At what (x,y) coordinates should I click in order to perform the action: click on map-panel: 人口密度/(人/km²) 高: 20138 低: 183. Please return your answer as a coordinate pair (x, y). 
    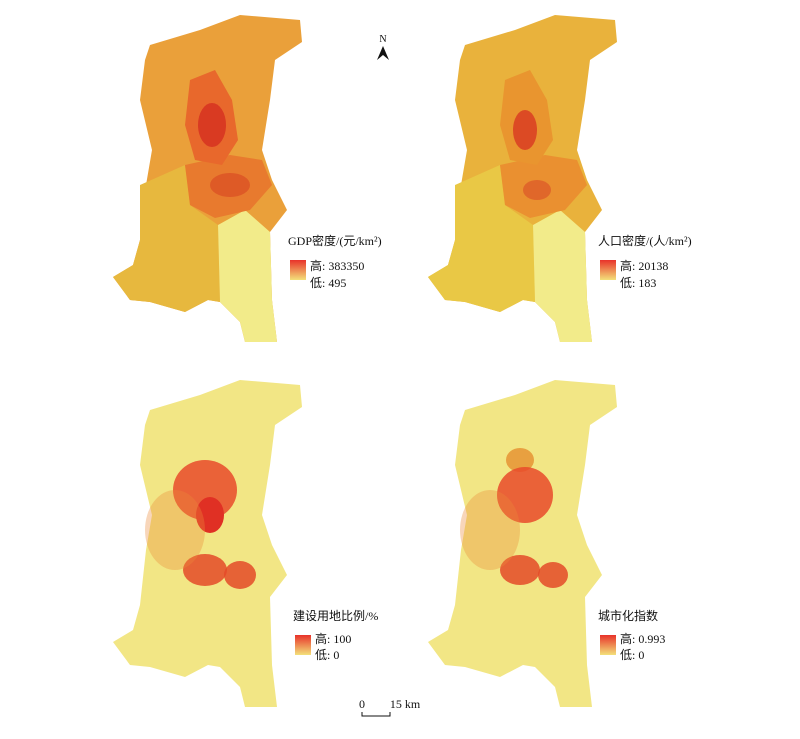
    Looking at the image, I should click on (560, 178).